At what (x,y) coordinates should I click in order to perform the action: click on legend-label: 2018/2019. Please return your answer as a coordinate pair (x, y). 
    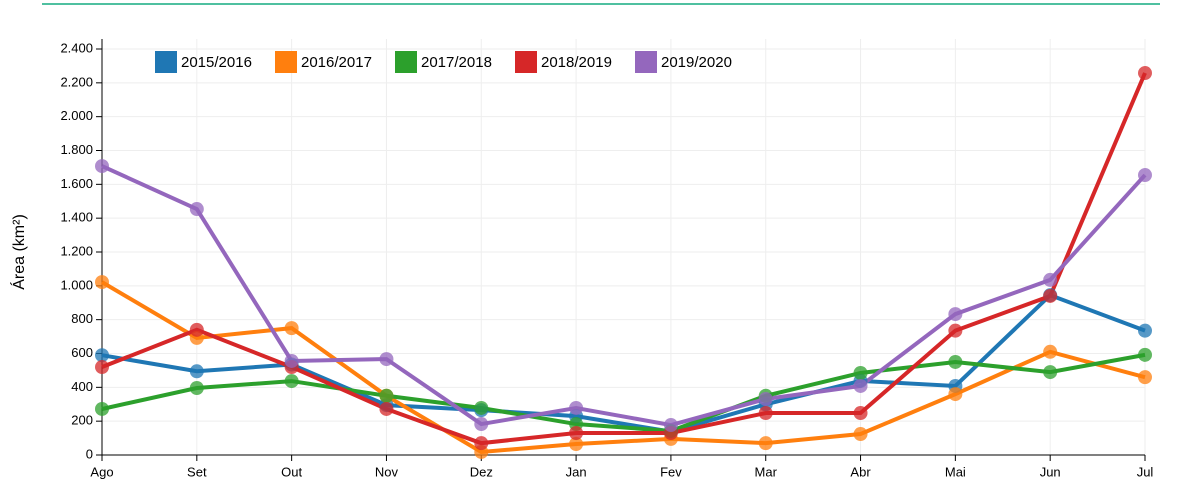
    Looking at the image, I should click on (576, 62).